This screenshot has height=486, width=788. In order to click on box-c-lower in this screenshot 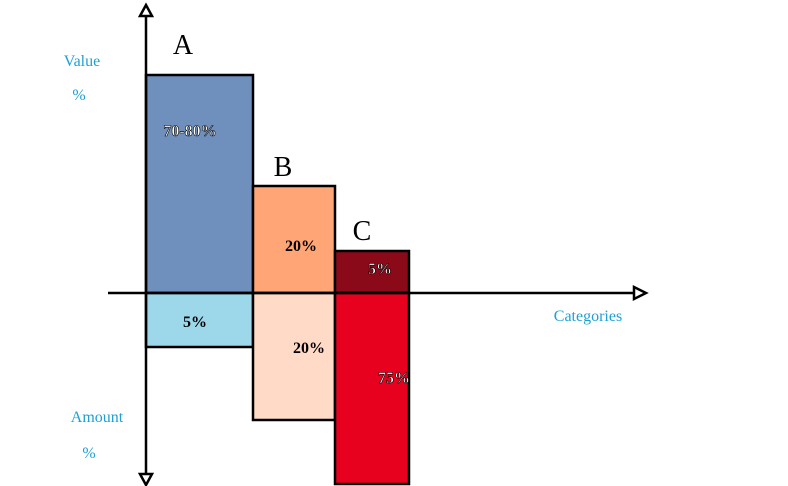, I will do `click(372, 388)`.